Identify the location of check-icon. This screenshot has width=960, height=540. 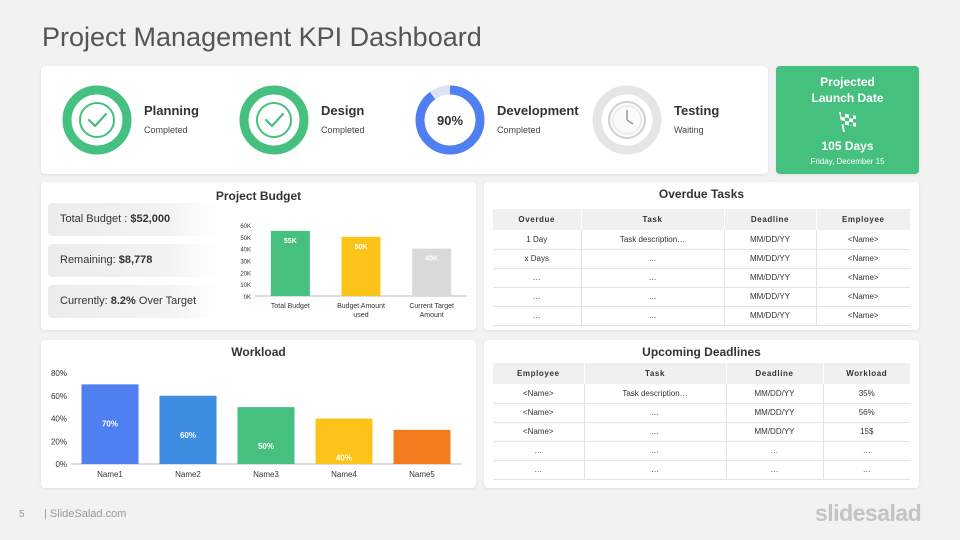
(97, 120).